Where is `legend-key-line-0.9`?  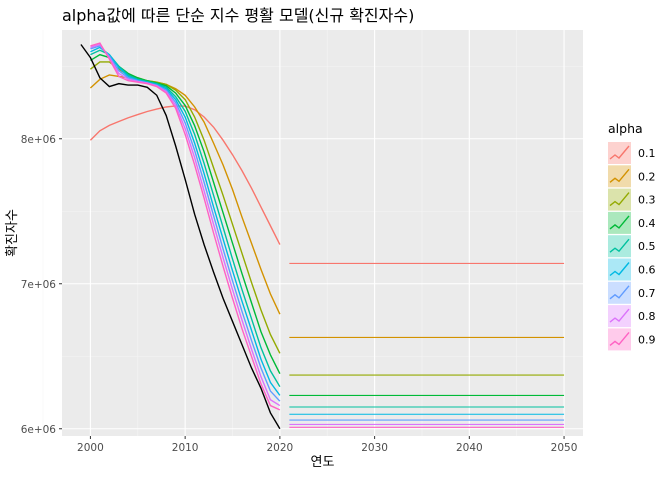 legend-key-line-0.9 is located at coordinates (619, 338).